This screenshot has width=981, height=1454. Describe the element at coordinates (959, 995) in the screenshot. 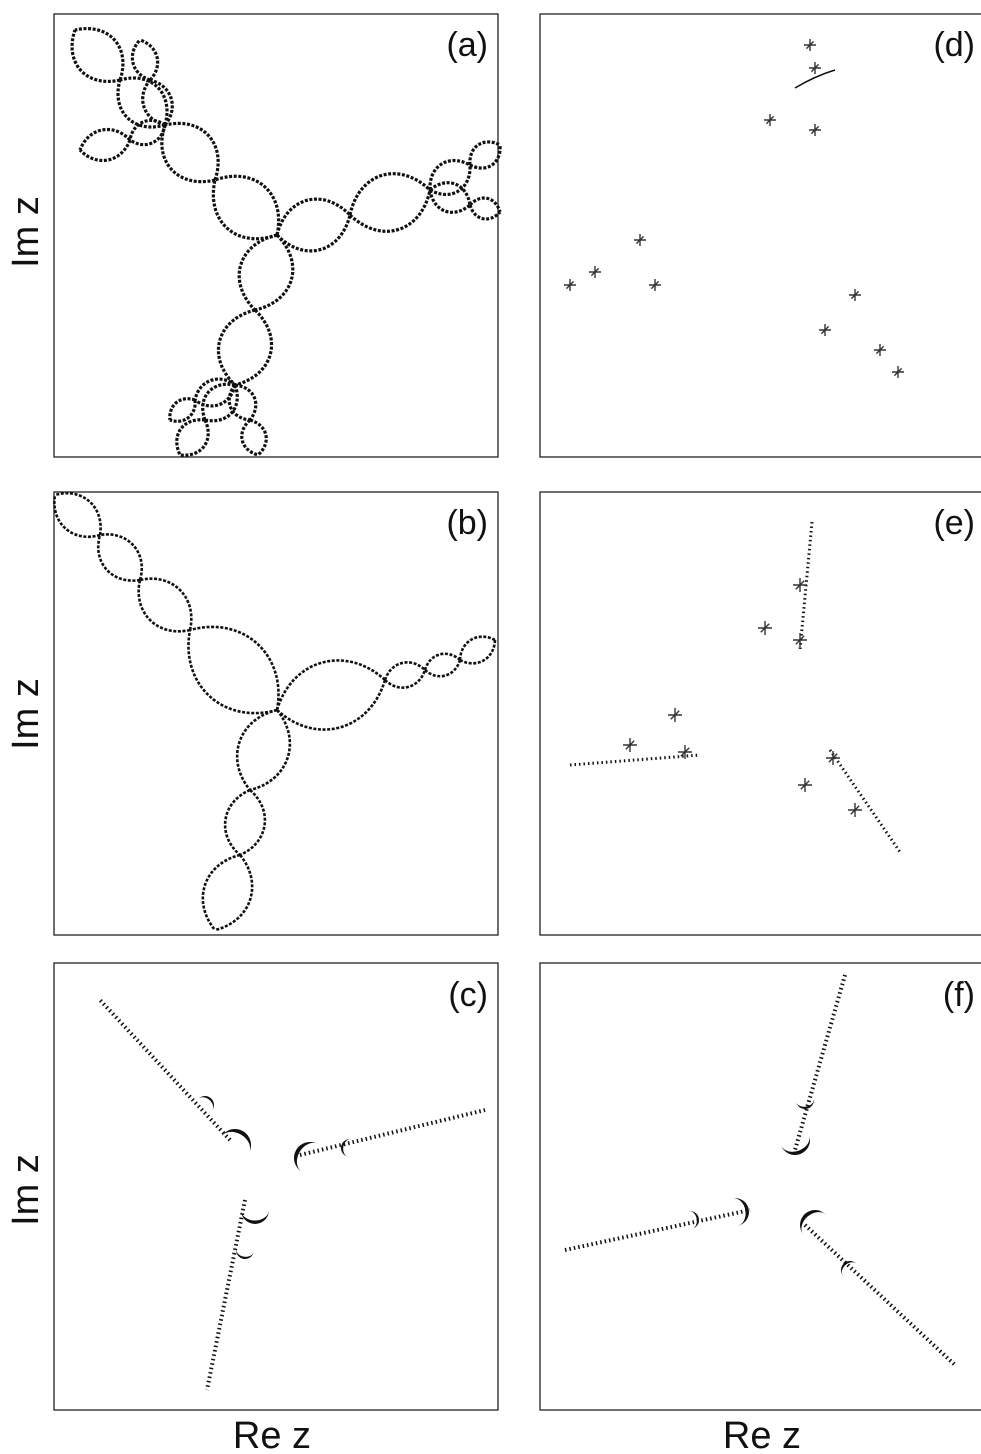

I see `panel-label: (f)` at that location.